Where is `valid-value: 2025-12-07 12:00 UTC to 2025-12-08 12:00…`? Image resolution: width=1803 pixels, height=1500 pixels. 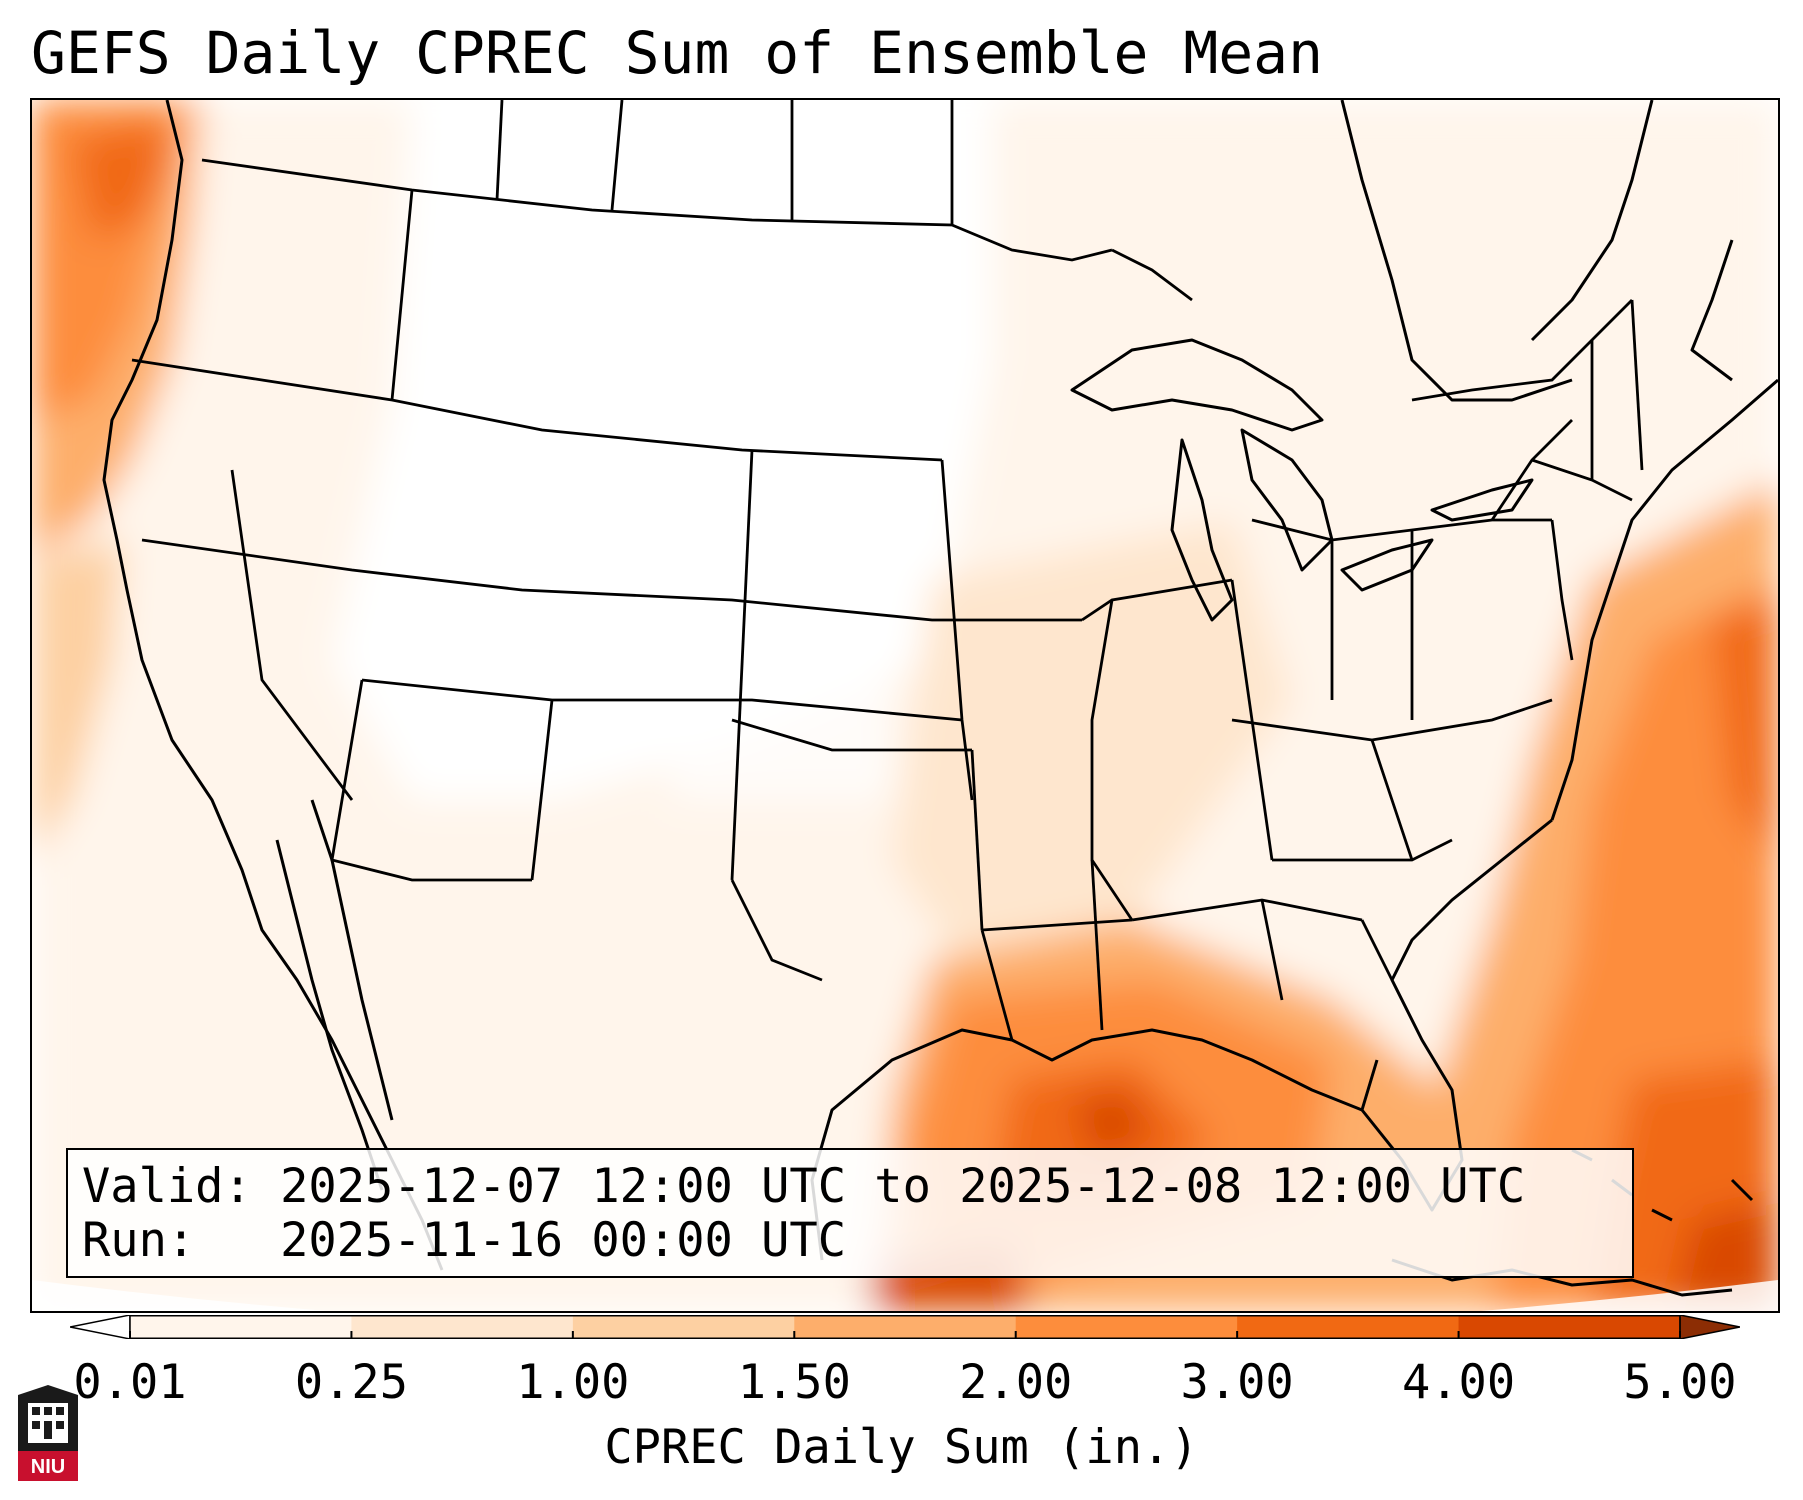
valid-value: 2025-12-07 12:00 UTC to 2025-12-08 12:00… is located at coordinates (903, 1186).